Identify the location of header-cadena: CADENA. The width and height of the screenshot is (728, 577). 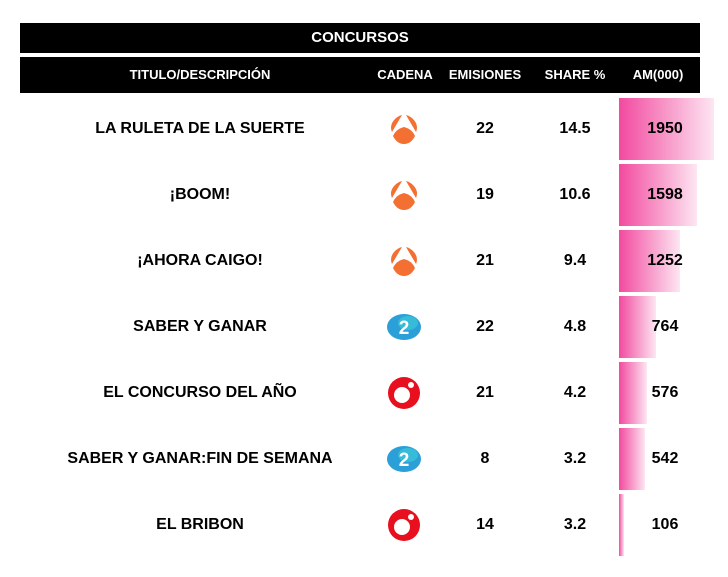
(405, 74).